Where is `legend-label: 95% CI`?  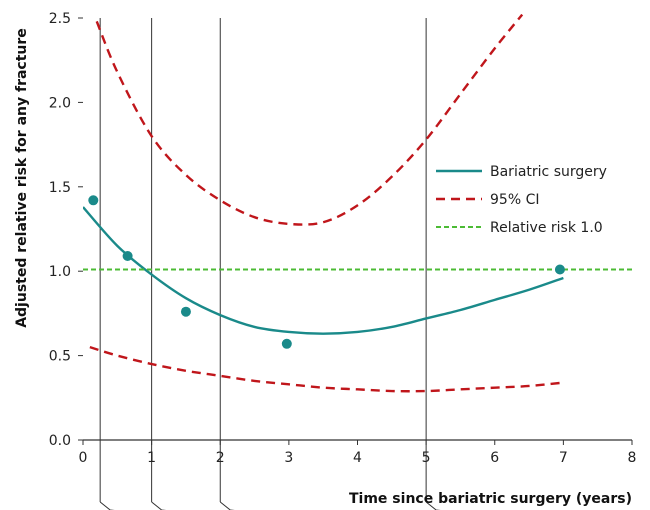 legend-label: 95% CI is located at coordinates (514, 200).